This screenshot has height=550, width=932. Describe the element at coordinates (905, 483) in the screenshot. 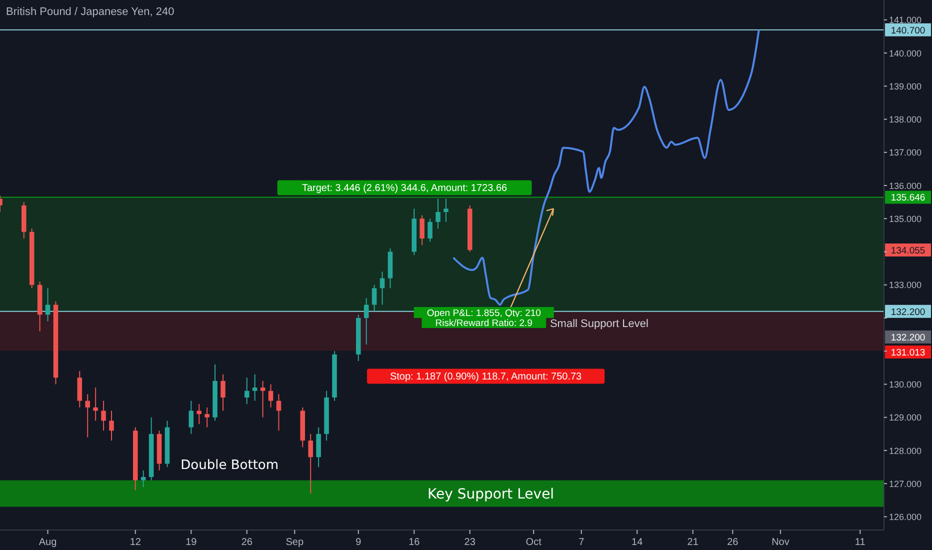

I see `y-tick-label: 127.000` at that location.